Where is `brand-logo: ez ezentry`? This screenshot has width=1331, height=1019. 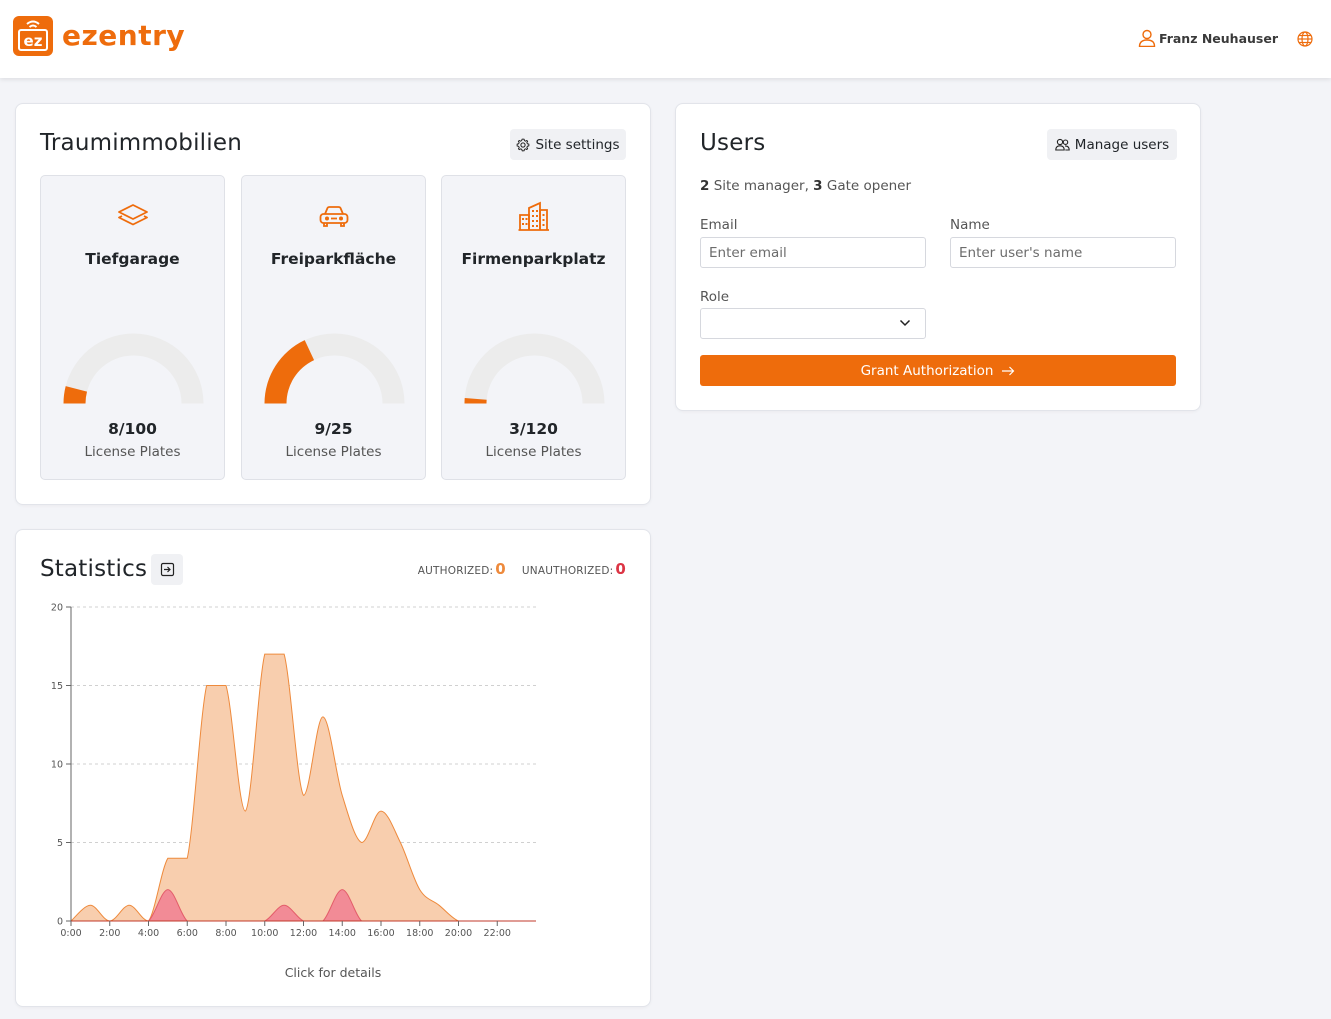 brand-logo: ez ezentry is located at coordinates (99, 36).